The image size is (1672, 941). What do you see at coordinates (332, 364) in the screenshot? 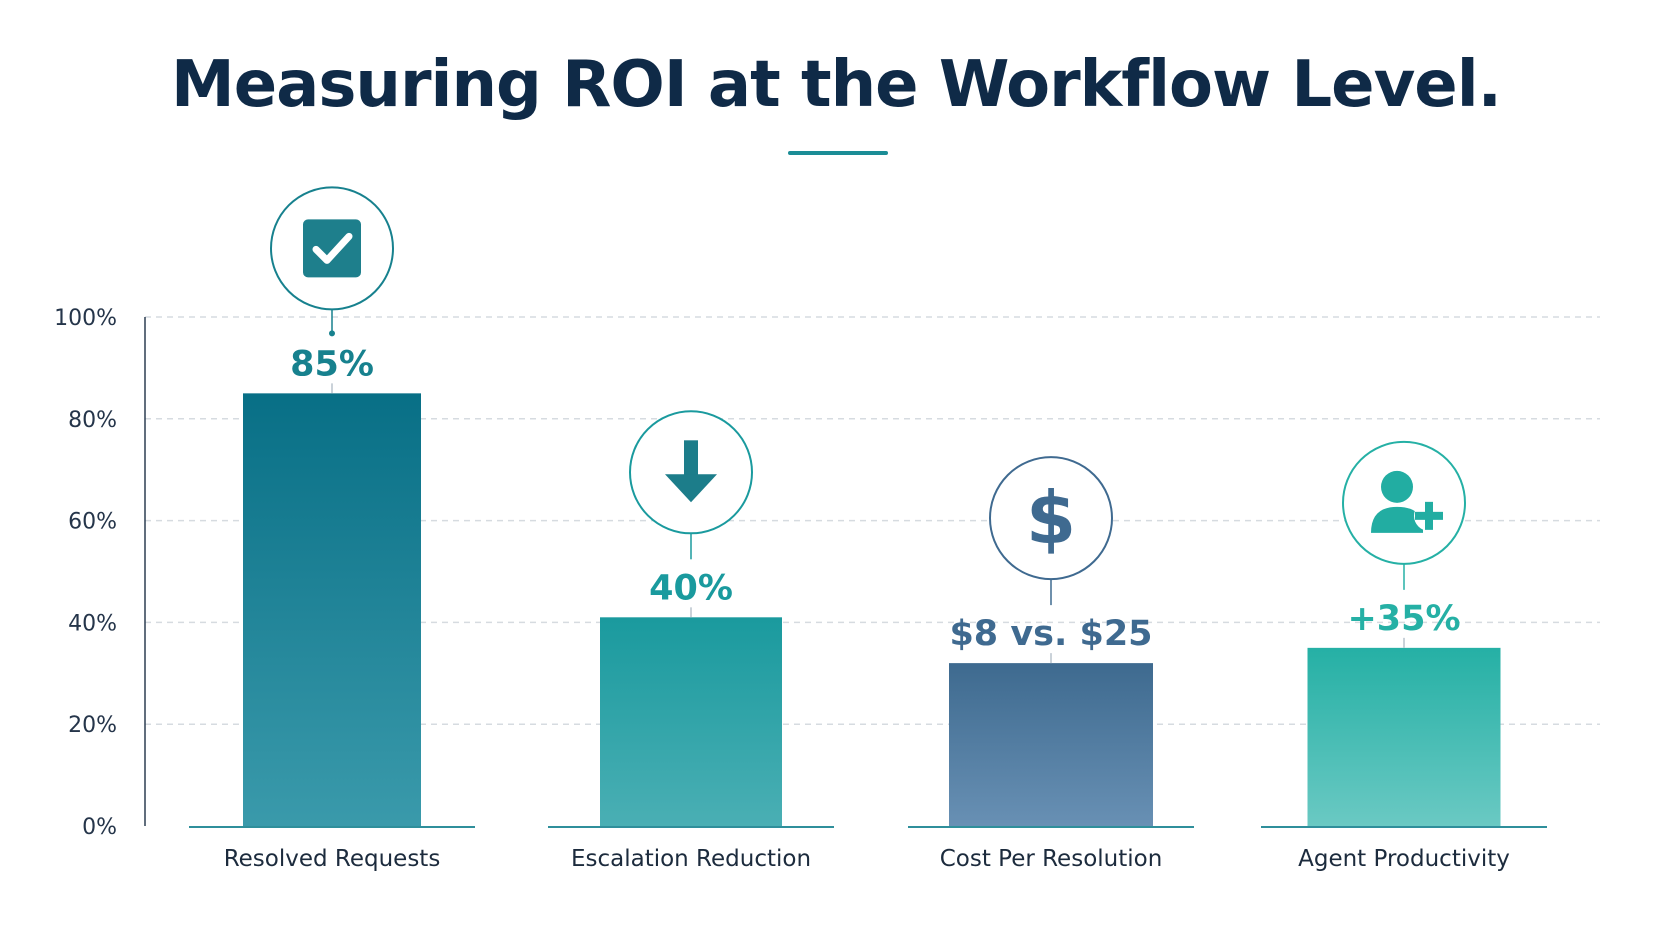
I see `data-label: 85%` at bounding box center [332, 364].